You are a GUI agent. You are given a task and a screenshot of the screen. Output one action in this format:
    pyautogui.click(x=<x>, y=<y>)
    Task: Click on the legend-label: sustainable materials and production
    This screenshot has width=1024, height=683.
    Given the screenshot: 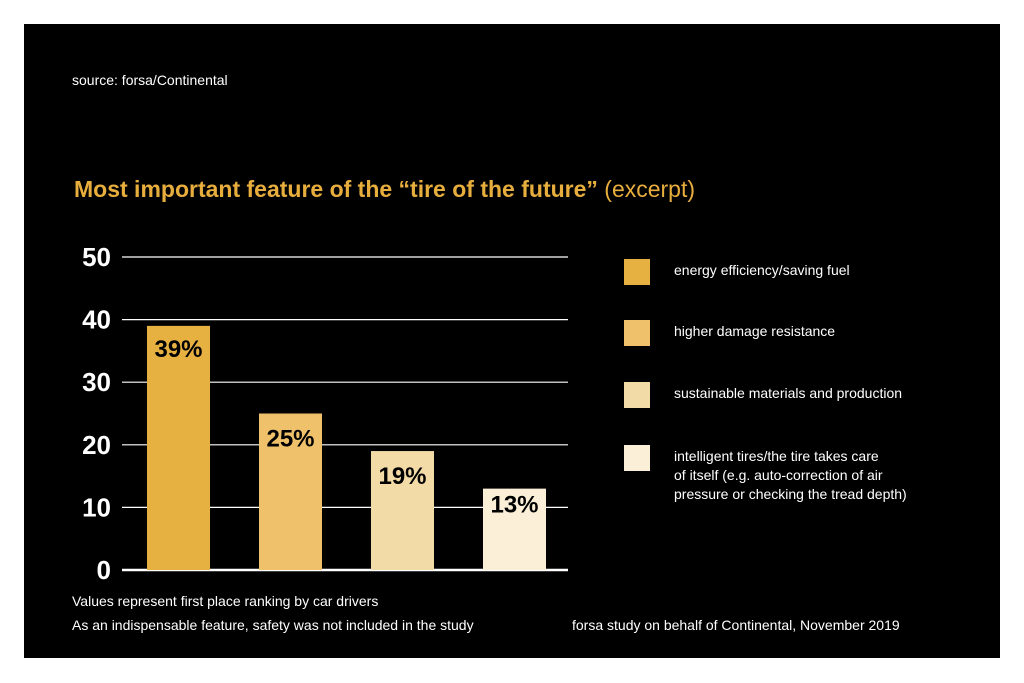 What is the action you would take?
    pyautogui.click(x=788, y=393)
    